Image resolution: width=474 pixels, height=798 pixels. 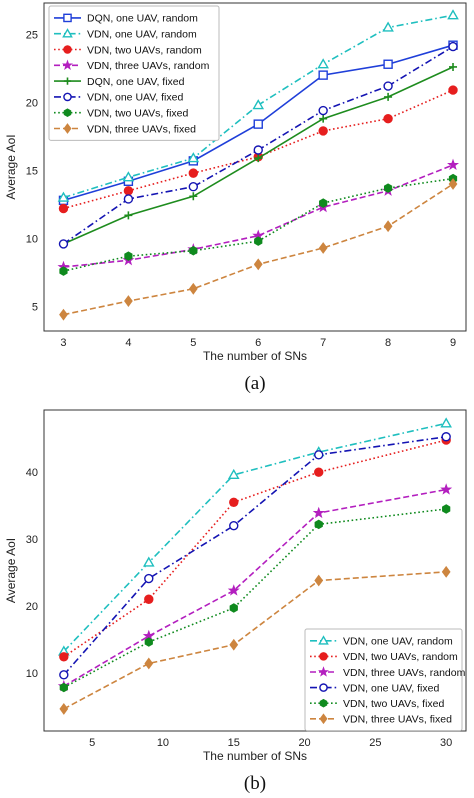 I want to click on y-tick-label: 25, so click(x=32, y=35).